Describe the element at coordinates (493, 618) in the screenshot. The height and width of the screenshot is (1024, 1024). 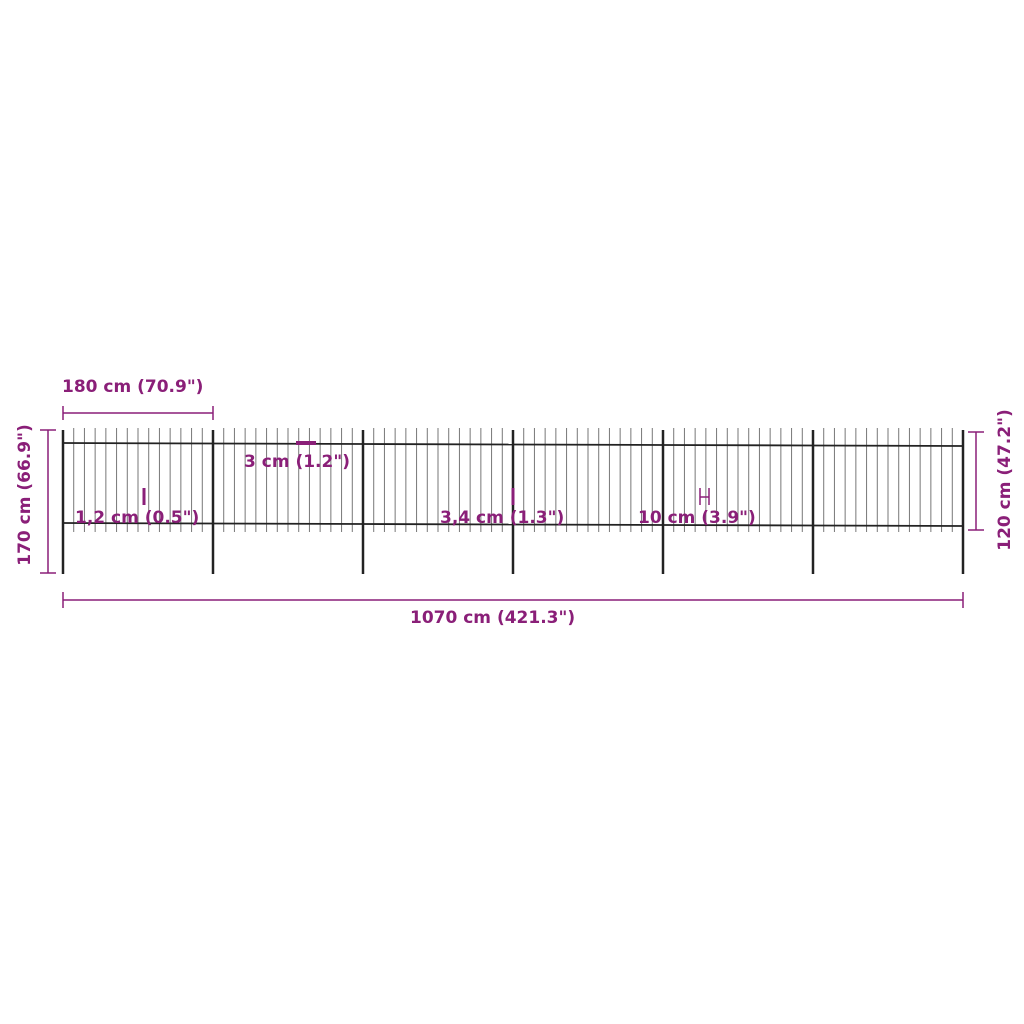
I see `total-length-label: 1070 cm (421.3")` at that location.